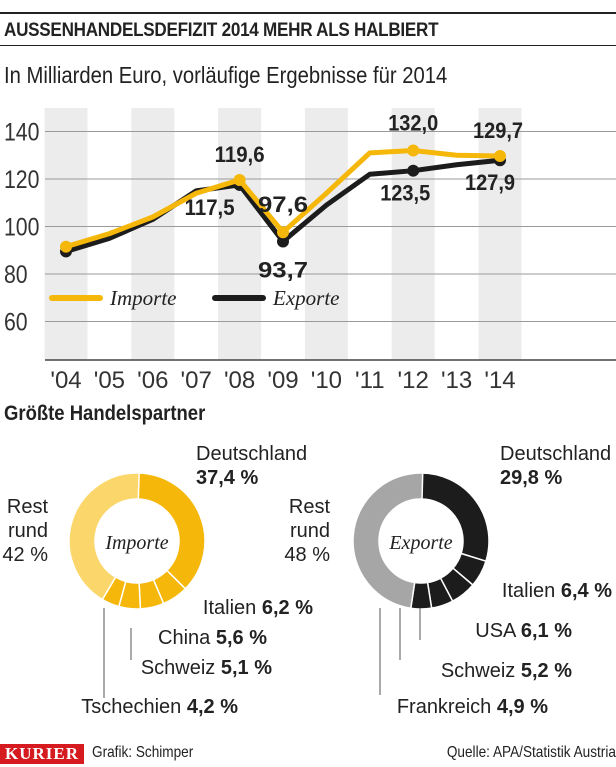 The height and width of the screenshot is (767, 616). I want to click on import-china: China 5,6 %, so click(212, 638).